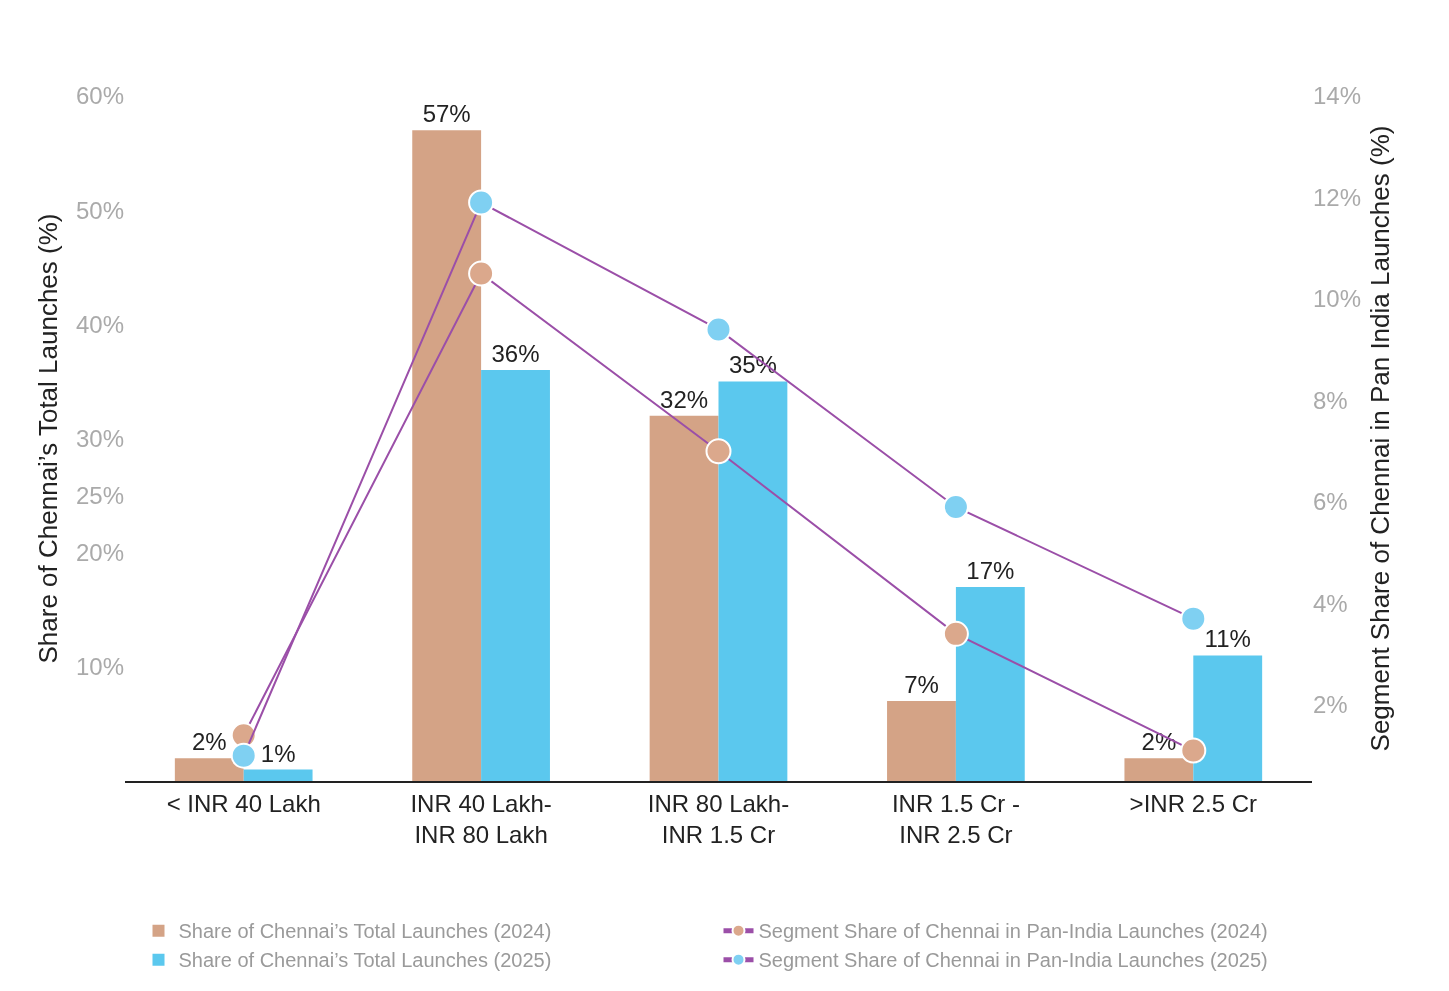 This screenshot has height=991, width=1449. Describe the element at coordinates (99, 324) in the screenshot. I see `y-tick-label: 40%` at that location.